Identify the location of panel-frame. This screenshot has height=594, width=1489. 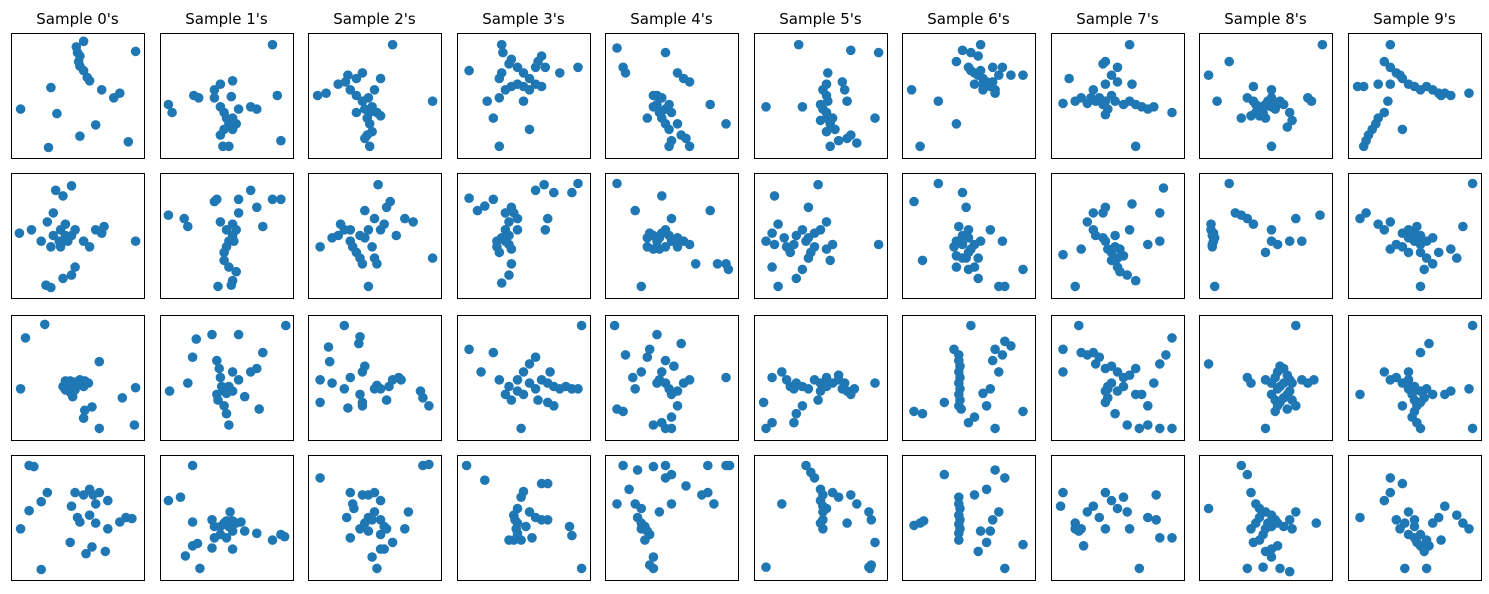
(1266, 518).